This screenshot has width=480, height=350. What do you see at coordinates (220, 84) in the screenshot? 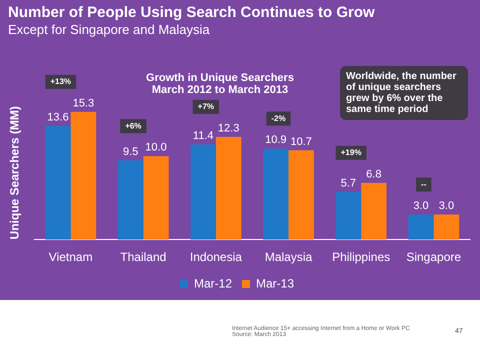
I see `text: Growth in Unique Searchers March 2012 to March 2013` at bounding box center [220, 84].